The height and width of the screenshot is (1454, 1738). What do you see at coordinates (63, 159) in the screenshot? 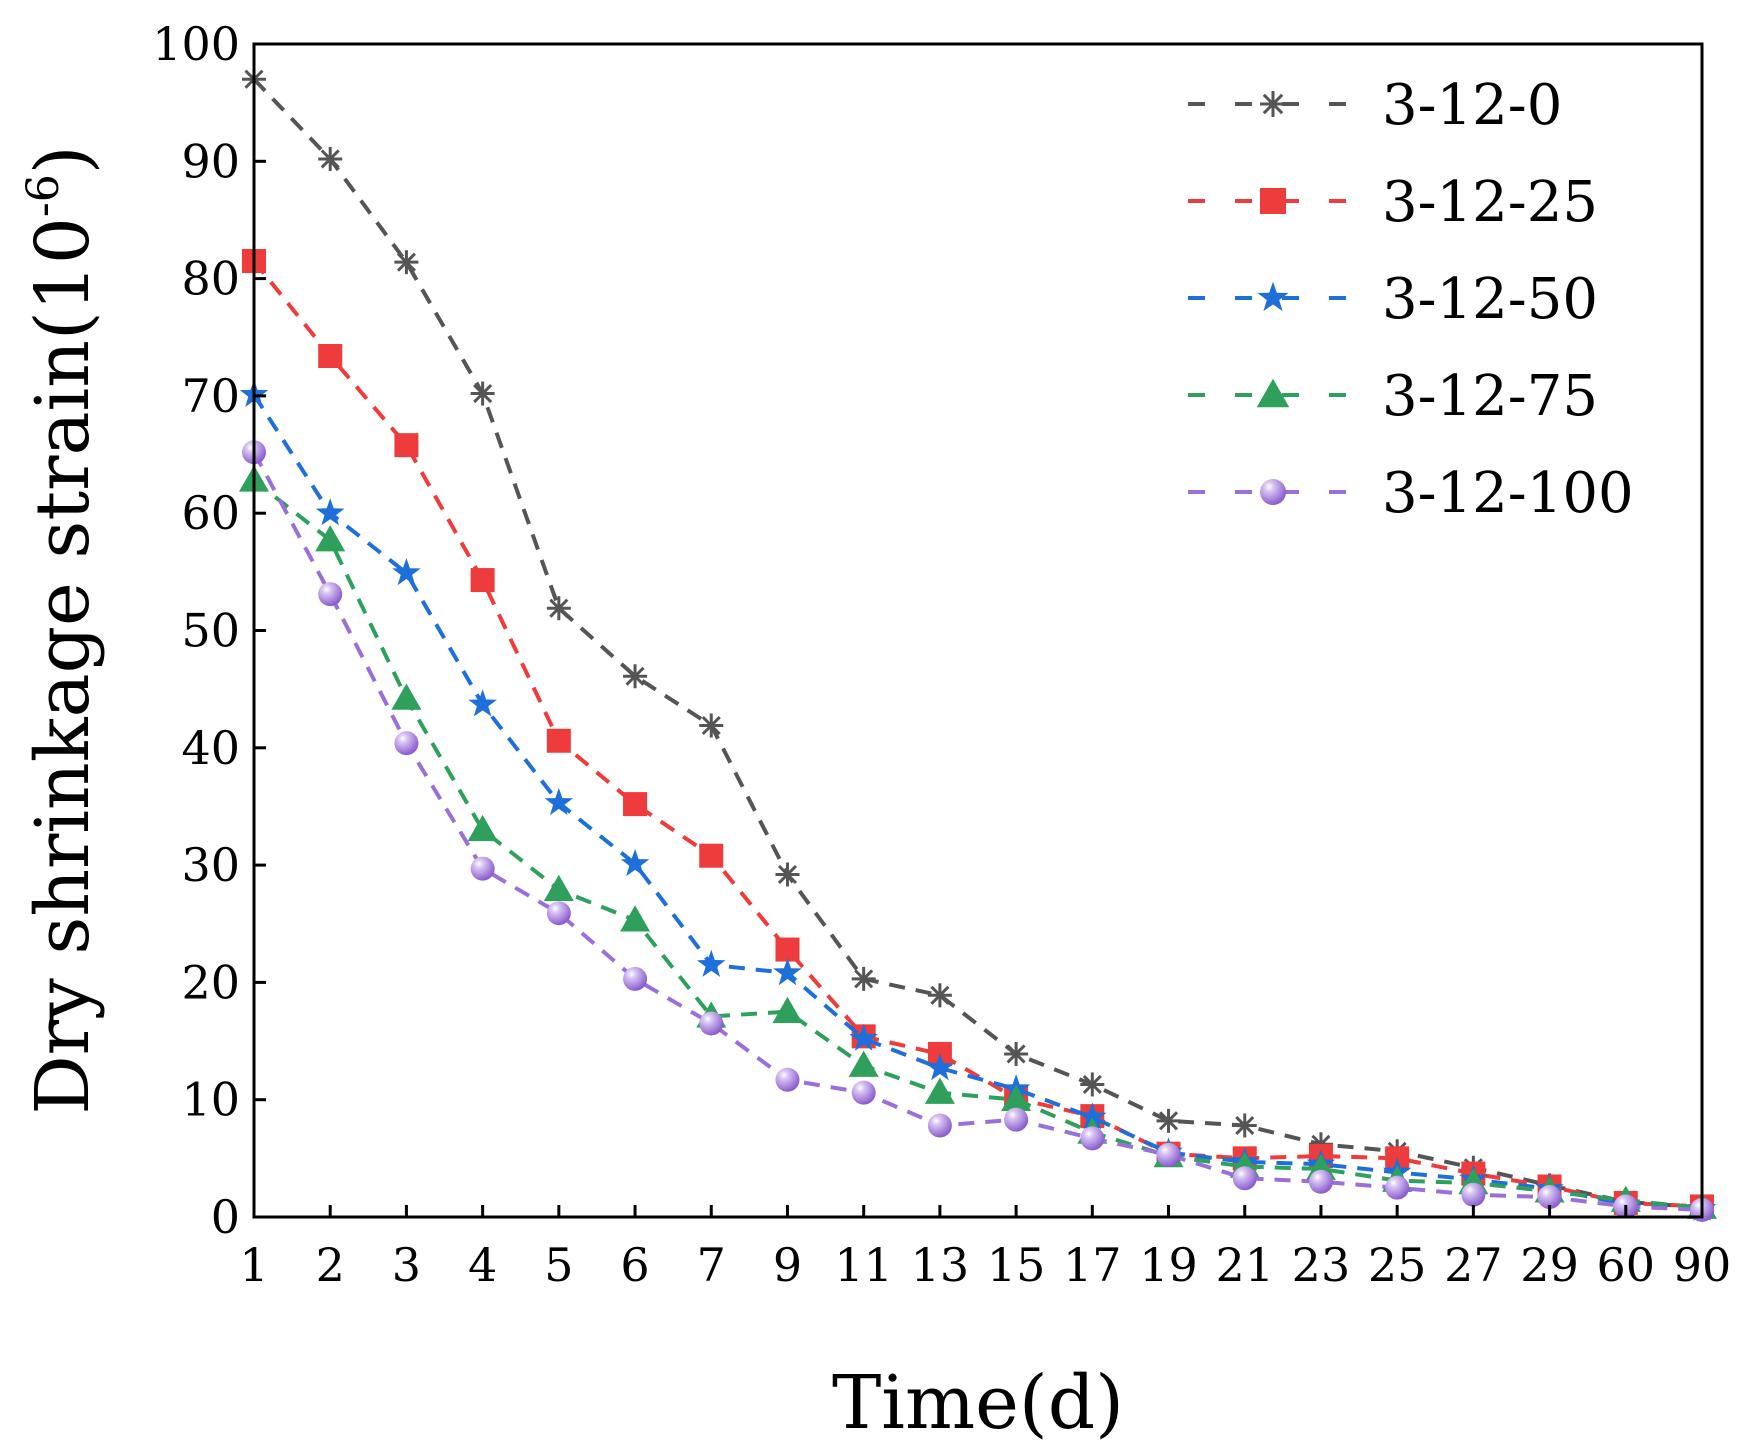
I see `y-axis-title-close: )` at bounding box center [63, 159].